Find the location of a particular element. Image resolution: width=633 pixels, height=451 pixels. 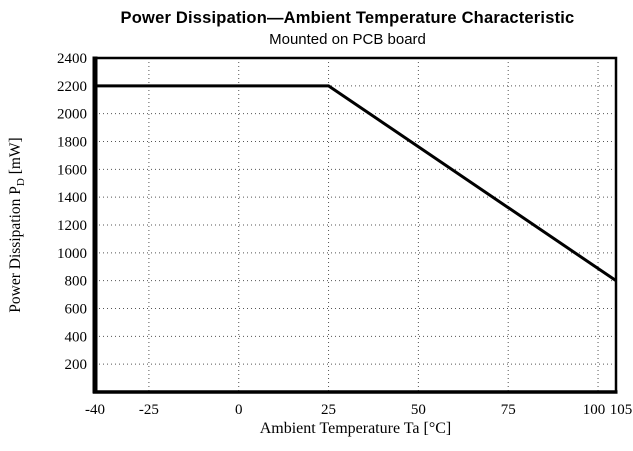

x-tick-label: 25 is located at coordinates (328, 410).